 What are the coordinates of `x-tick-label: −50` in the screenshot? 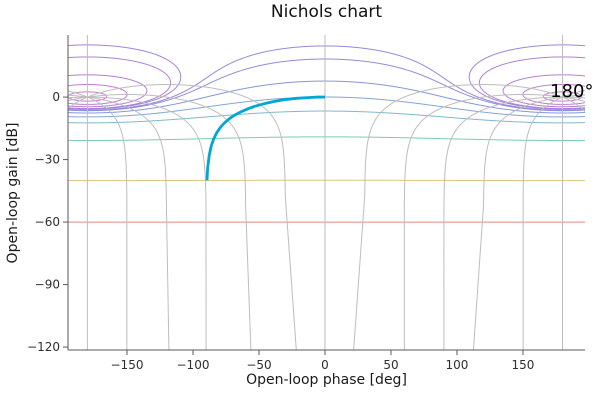 It's located at (258, 365).